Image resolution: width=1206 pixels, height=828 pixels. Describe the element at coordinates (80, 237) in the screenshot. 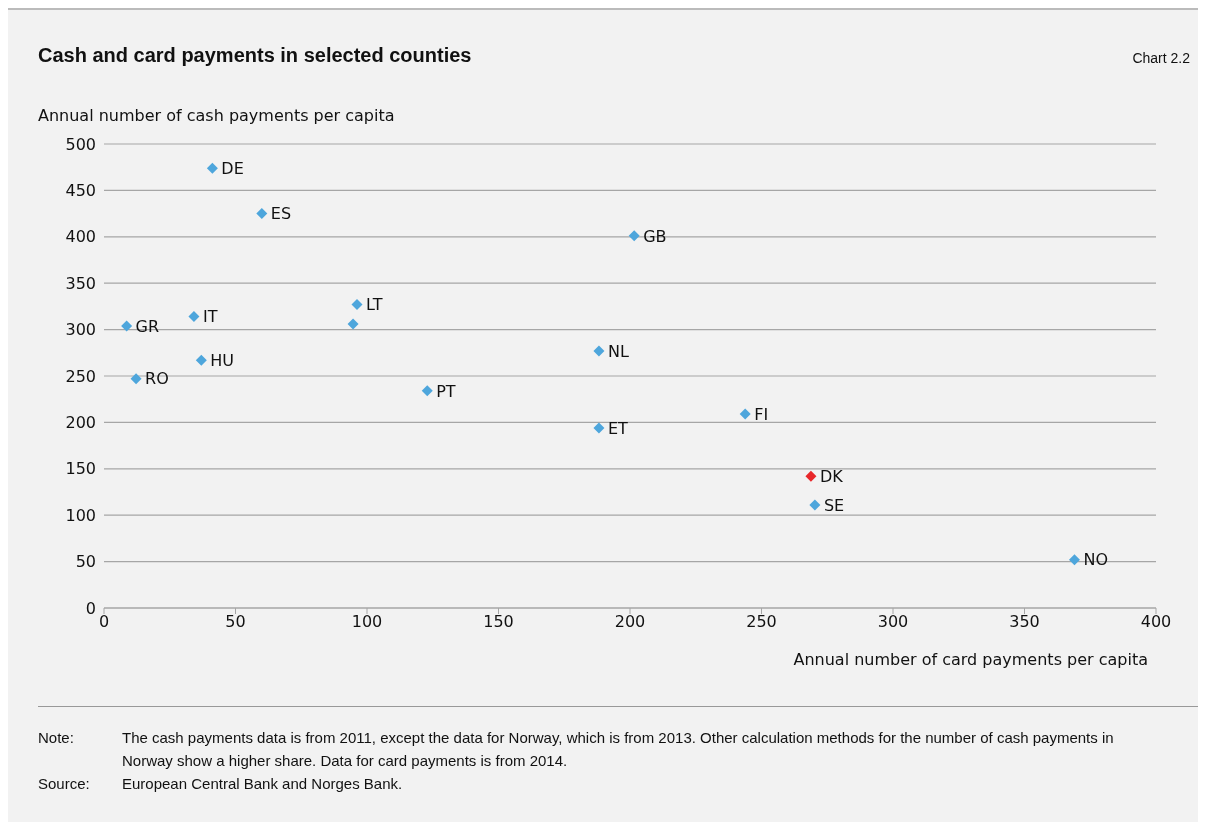

I see `y-tick-label: 400` at that location.